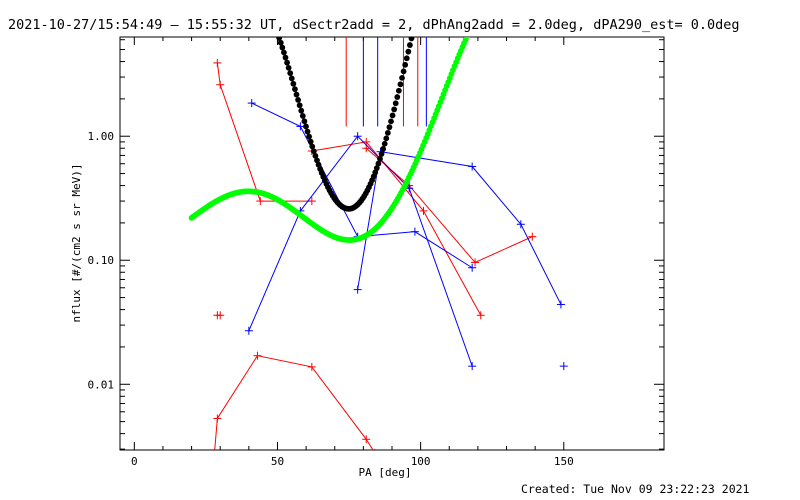  Describe the element at coordinates (277, 461) in the screenshot. I see `x-tick-label: 50` at that location.